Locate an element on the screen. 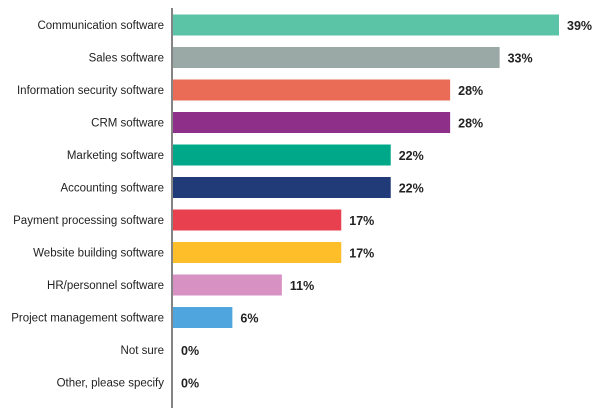  category-label: Website building software is located at coordinates (98, 254).